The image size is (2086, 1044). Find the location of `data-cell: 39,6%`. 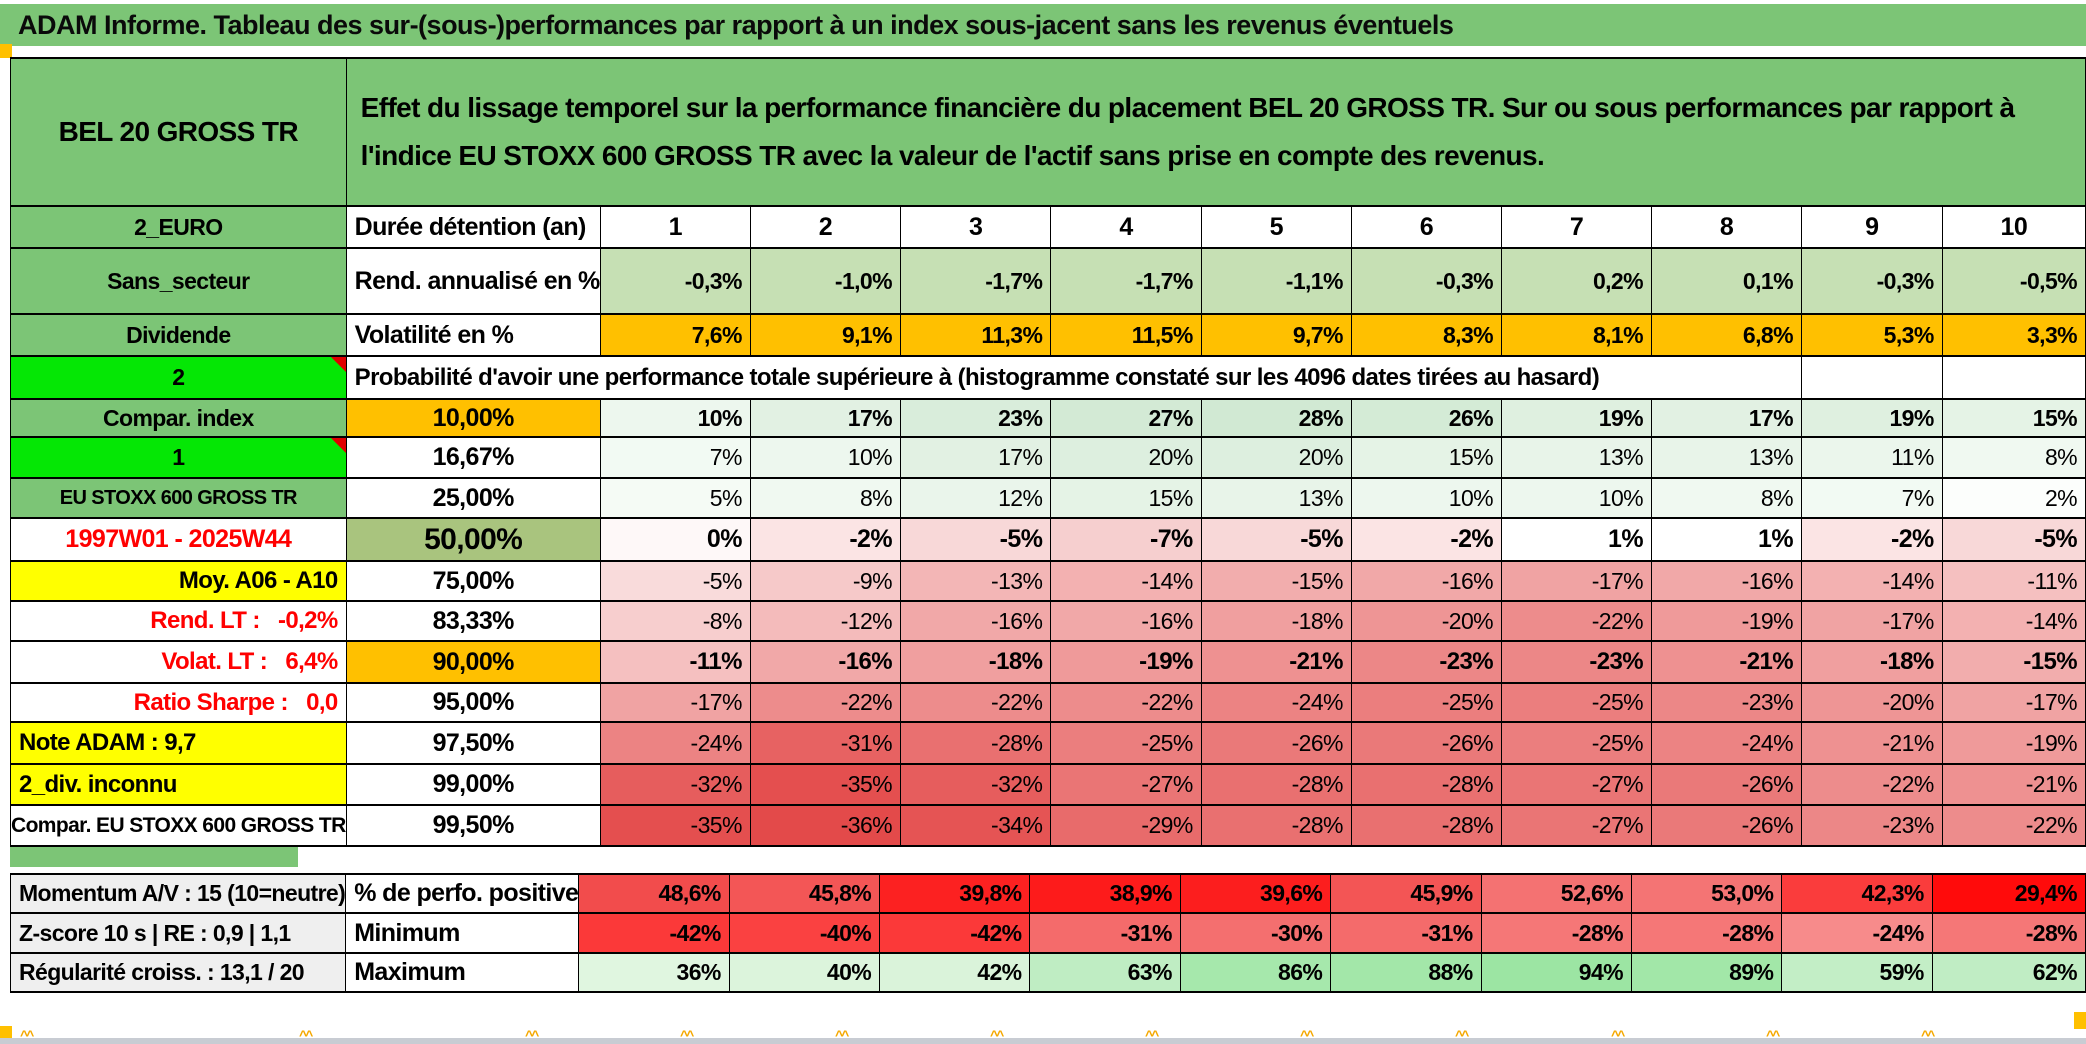

data-cell: 39,6% is located at coordinates (1255, 893).